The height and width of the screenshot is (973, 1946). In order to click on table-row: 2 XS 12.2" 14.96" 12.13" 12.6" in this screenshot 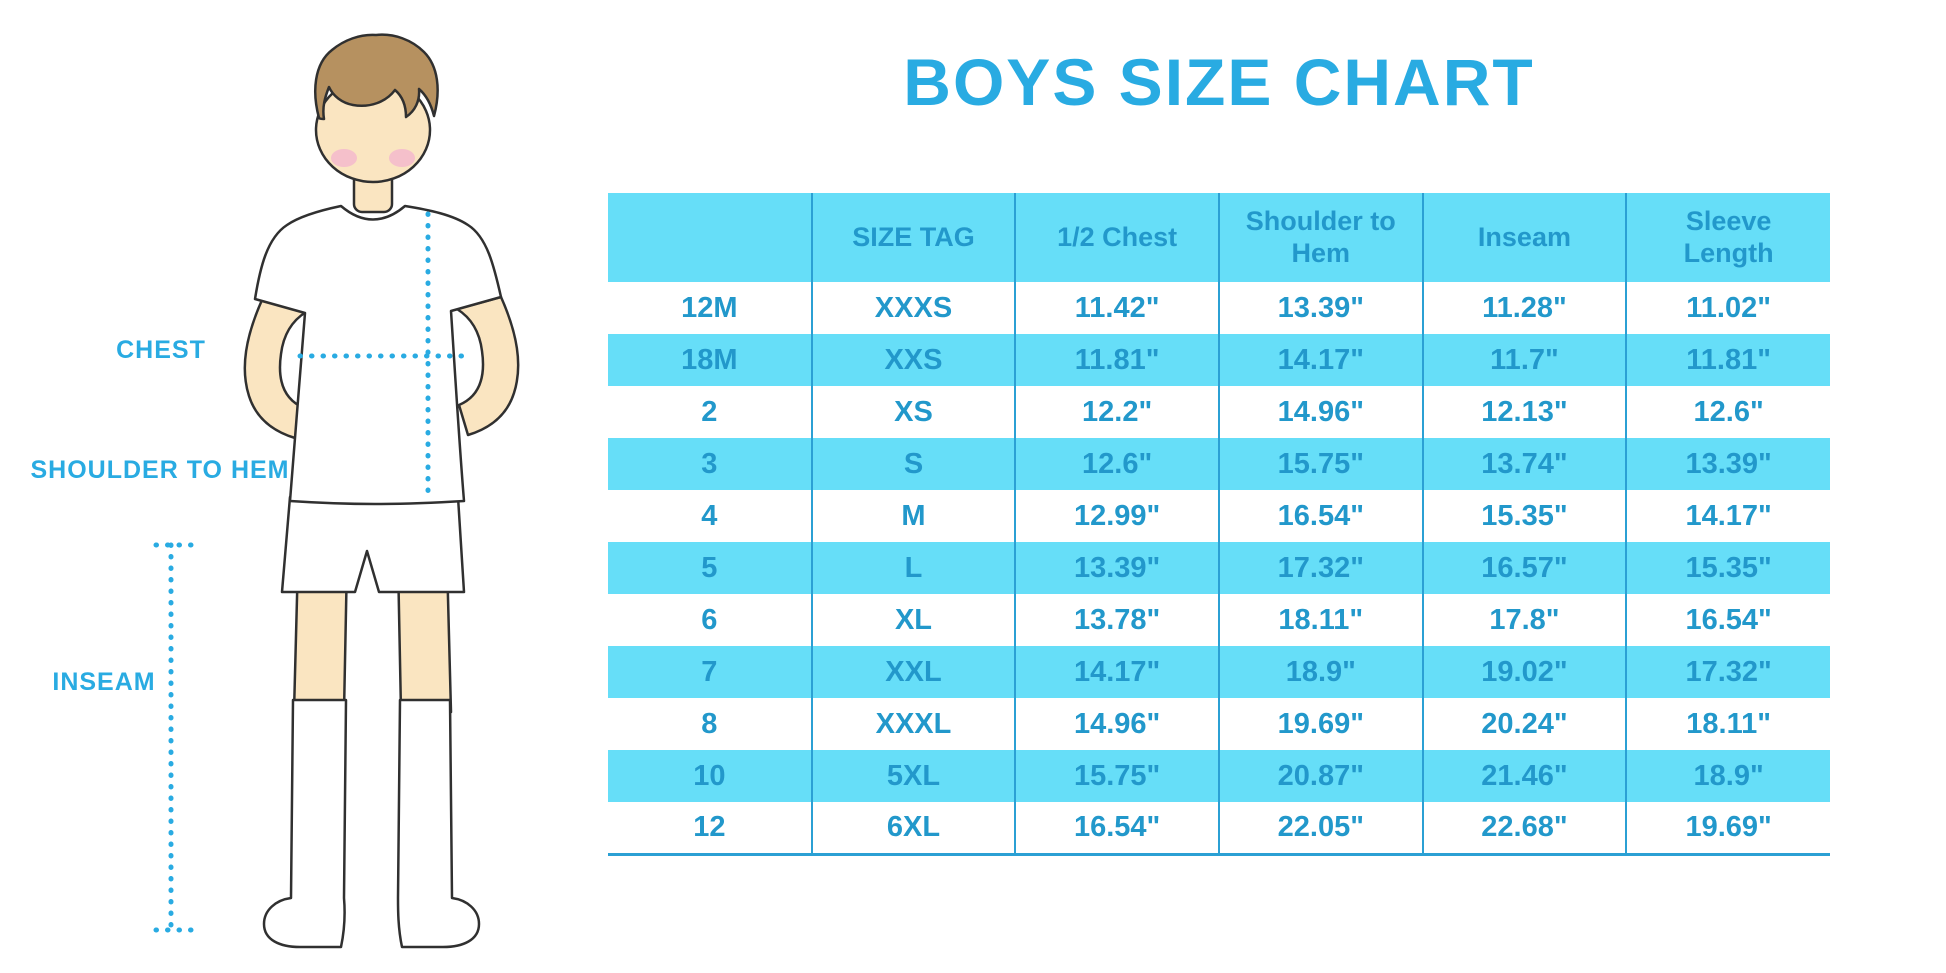, I will do `click(1219, 412)`.